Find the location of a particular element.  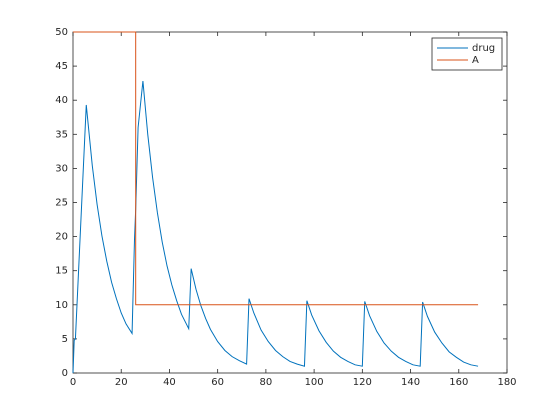

x-tick-label: 140 is located at coordinates (410, 382).